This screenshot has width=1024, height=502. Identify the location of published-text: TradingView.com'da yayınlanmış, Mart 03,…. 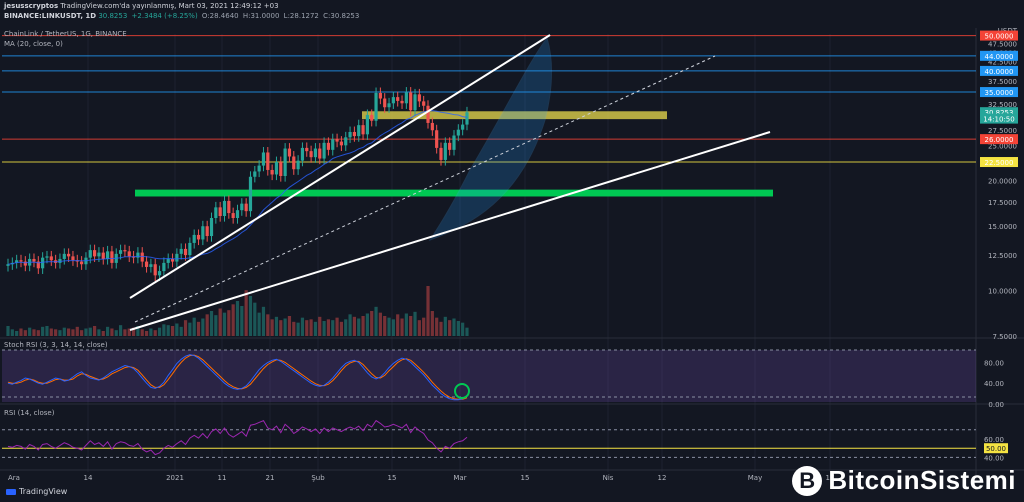
(169, 6).